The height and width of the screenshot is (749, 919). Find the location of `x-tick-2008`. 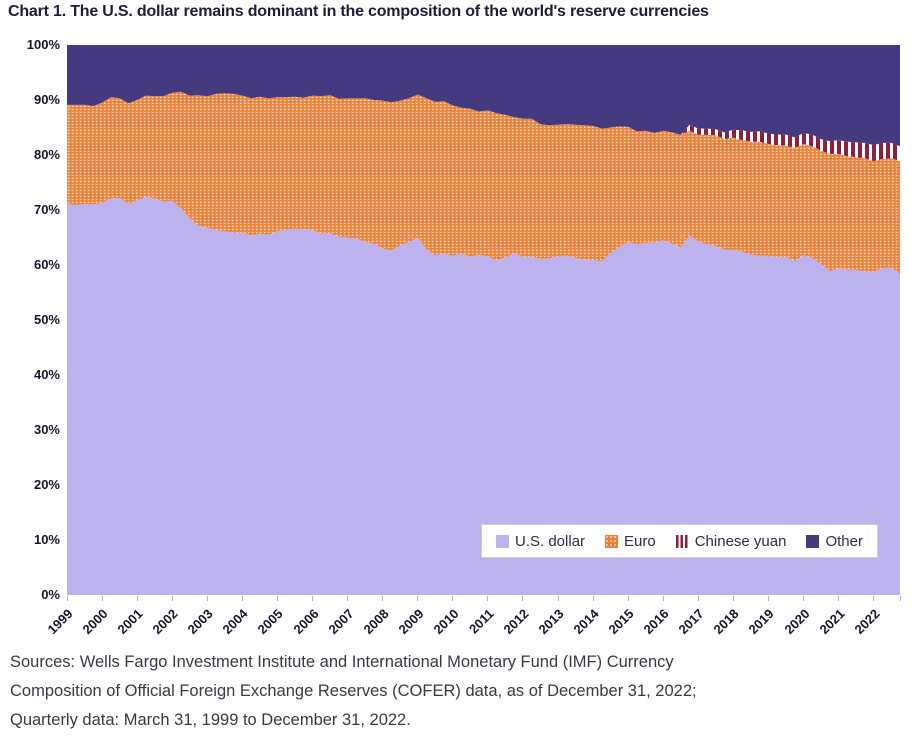

x-tick-2008 is located at coordinates (383, 598).